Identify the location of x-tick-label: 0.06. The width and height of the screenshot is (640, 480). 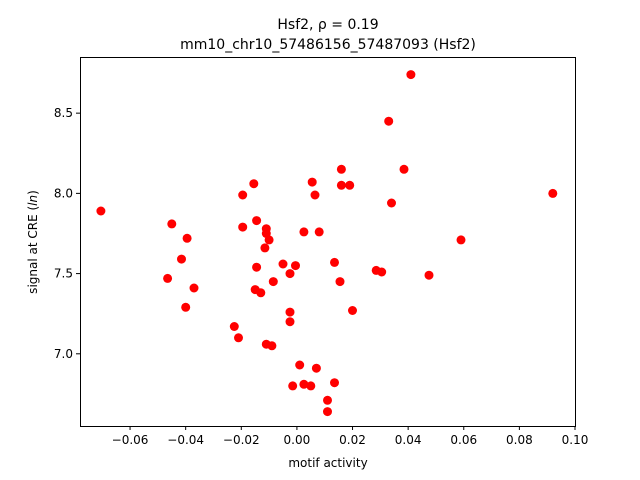
(463, 440).